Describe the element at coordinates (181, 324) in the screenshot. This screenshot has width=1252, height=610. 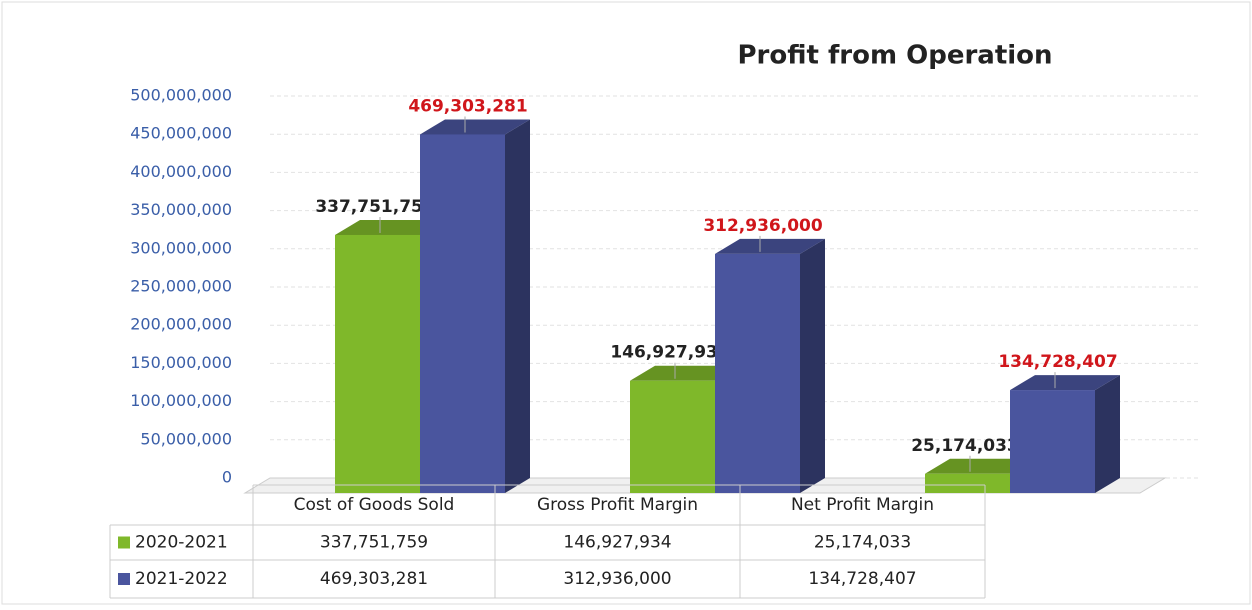
I see `y-tick-label: 200,000,000` at that location.